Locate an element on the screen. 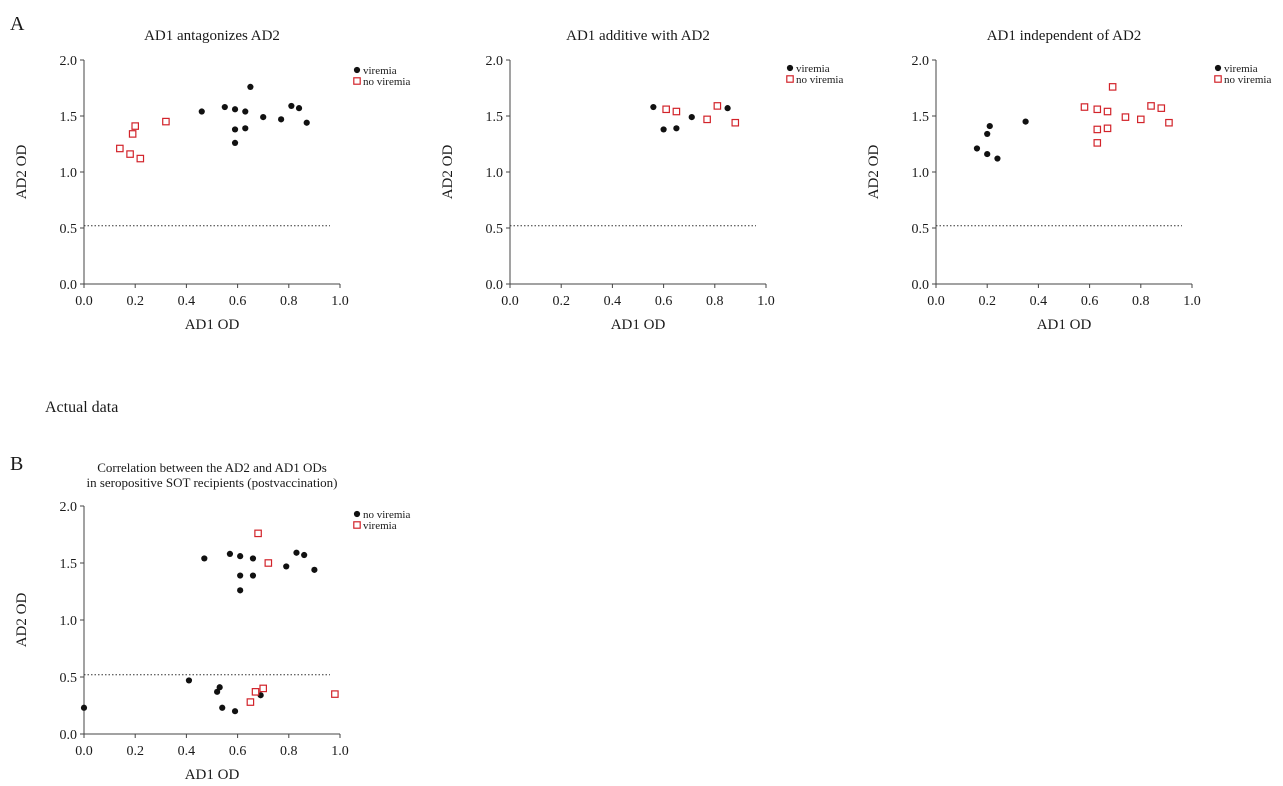  chart-title: Correlation between the AD2 and AD1 ODs is located at coordinates (212, 467).